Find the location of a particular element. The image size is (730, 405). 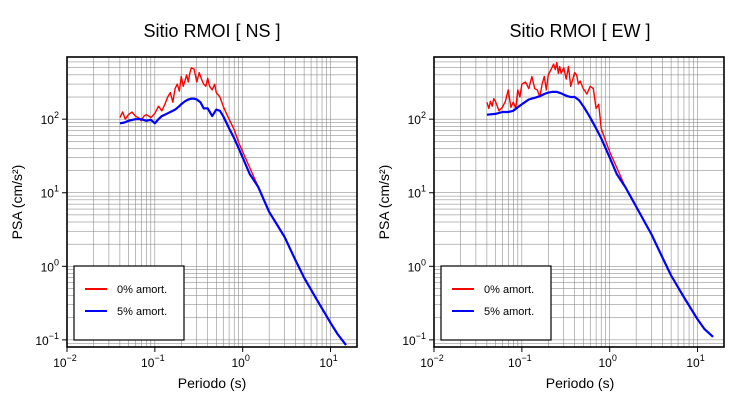

y-axis-label-ew: PSA (cm/s²) is located at coordinates (384, 202).